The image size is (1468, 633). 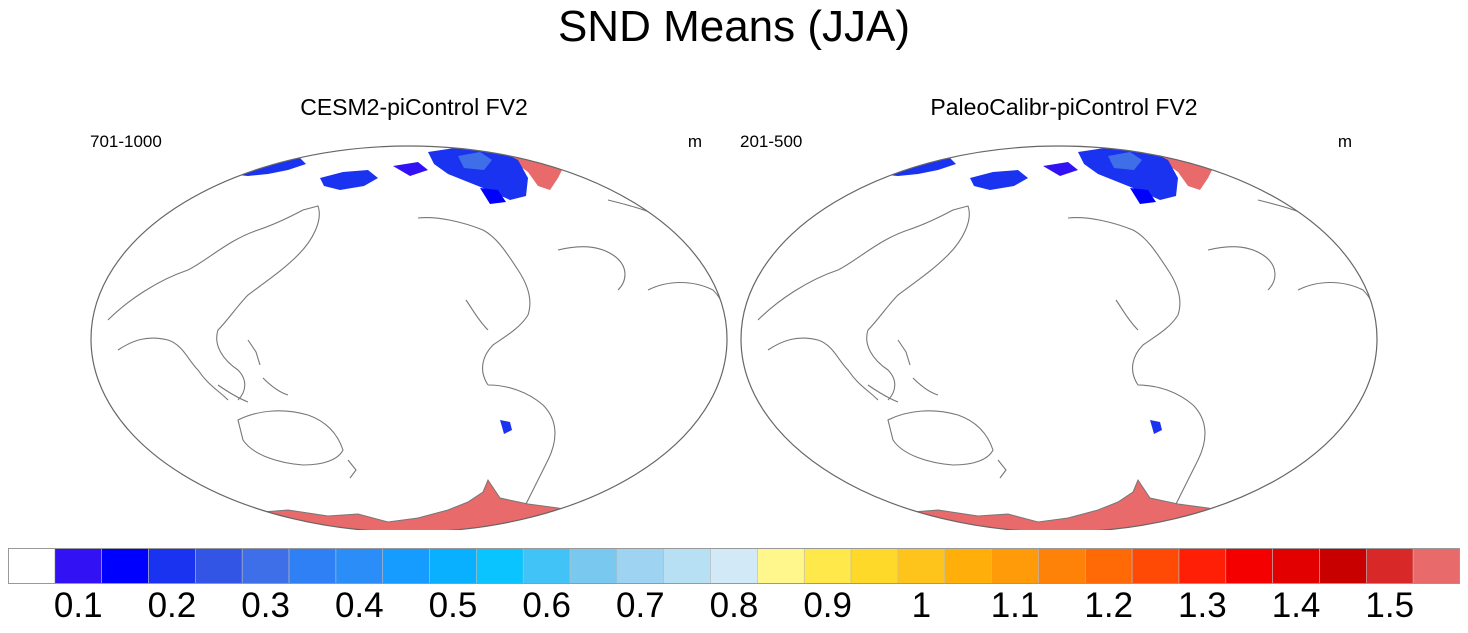 What do you see at coordinates (827, 605) in the screenshot?
I see `colorbar-tick-label: 0.9` at bounding box center [827, 605].